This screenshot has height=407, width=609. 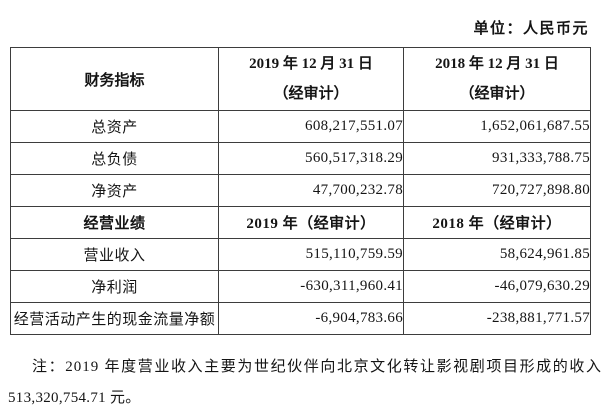 What do you see at coordinates (311, 254) in the screenshot?
I see `value-2019: 515,110,759.59` at bounding box center [311, 254].